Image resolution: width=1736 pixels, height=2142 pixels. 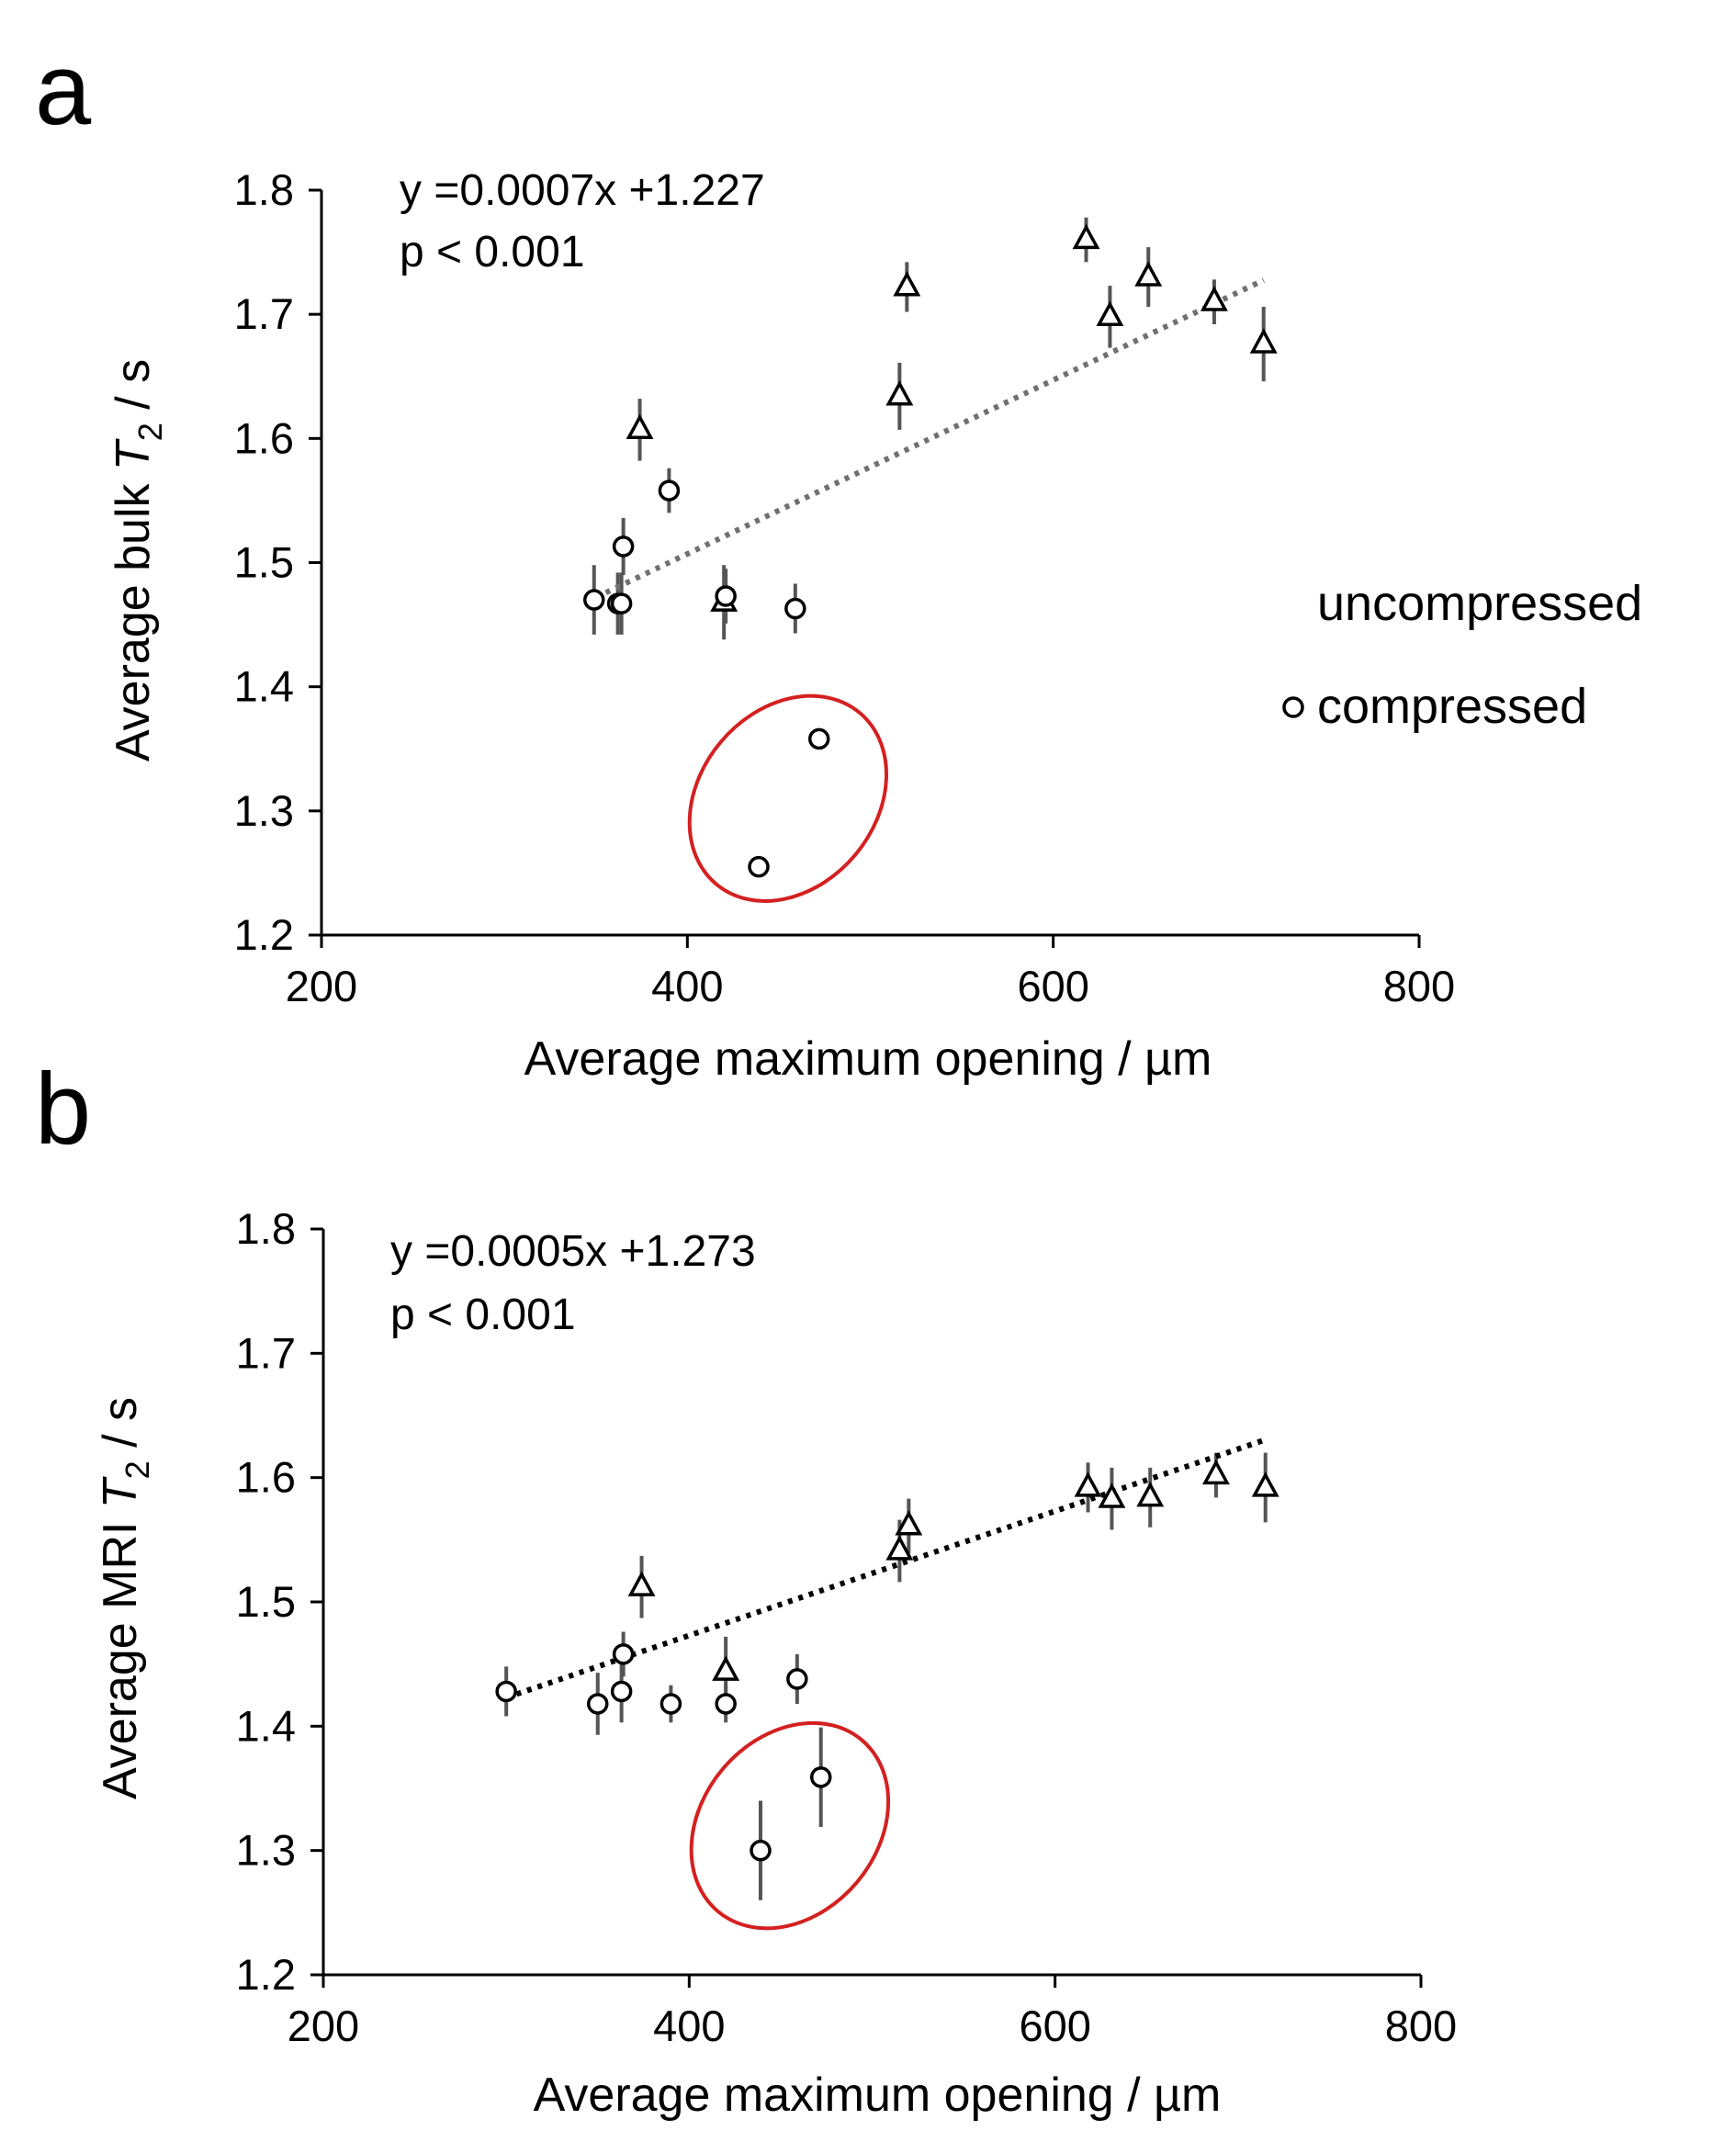 What do you see at coordinates (120, 1428) in the screenshot?
I see `y-axis-title-b-suffix: / s` at bounding box center [120, 1428].